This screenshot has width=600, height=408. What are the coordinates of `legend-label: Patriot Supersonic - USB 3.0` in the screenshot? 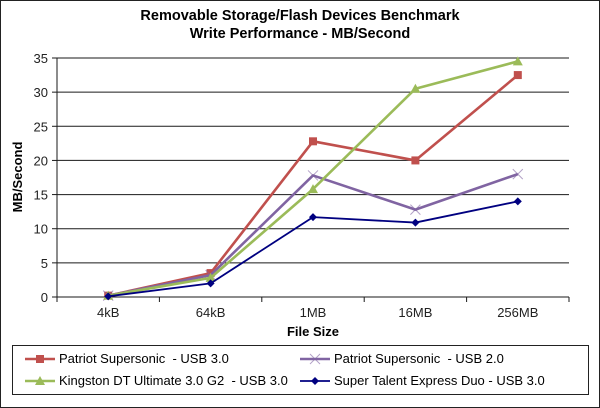 It's located at (144, 358).